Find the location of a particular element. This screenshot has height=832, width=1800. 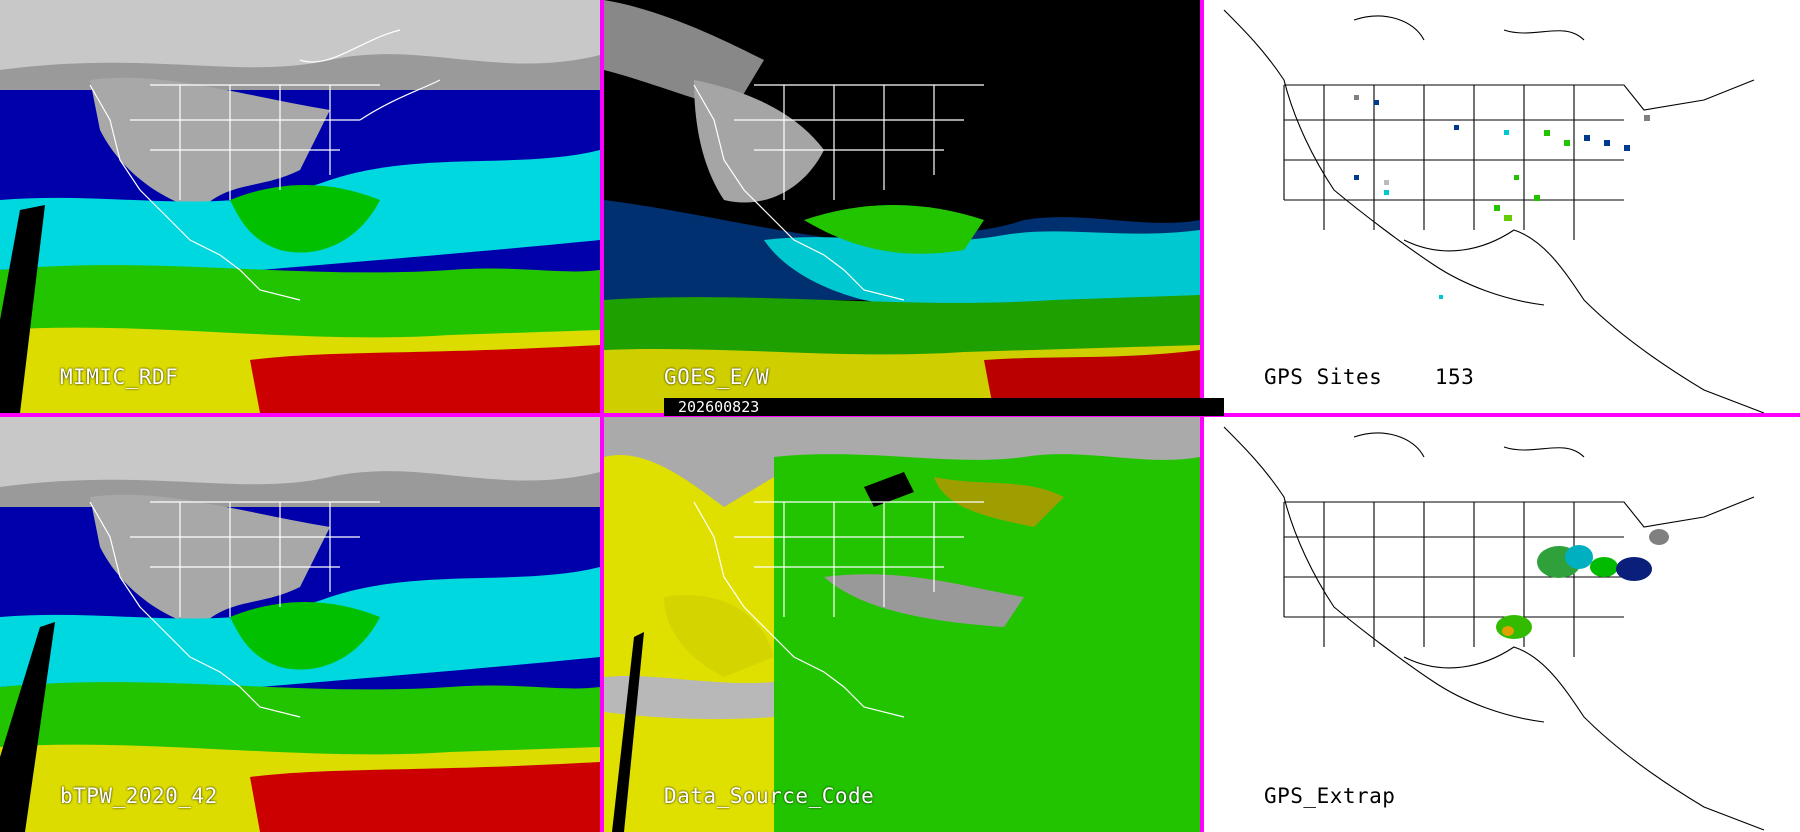

panel-label: MIMIC_RDF is located at coordinates (119, 377).